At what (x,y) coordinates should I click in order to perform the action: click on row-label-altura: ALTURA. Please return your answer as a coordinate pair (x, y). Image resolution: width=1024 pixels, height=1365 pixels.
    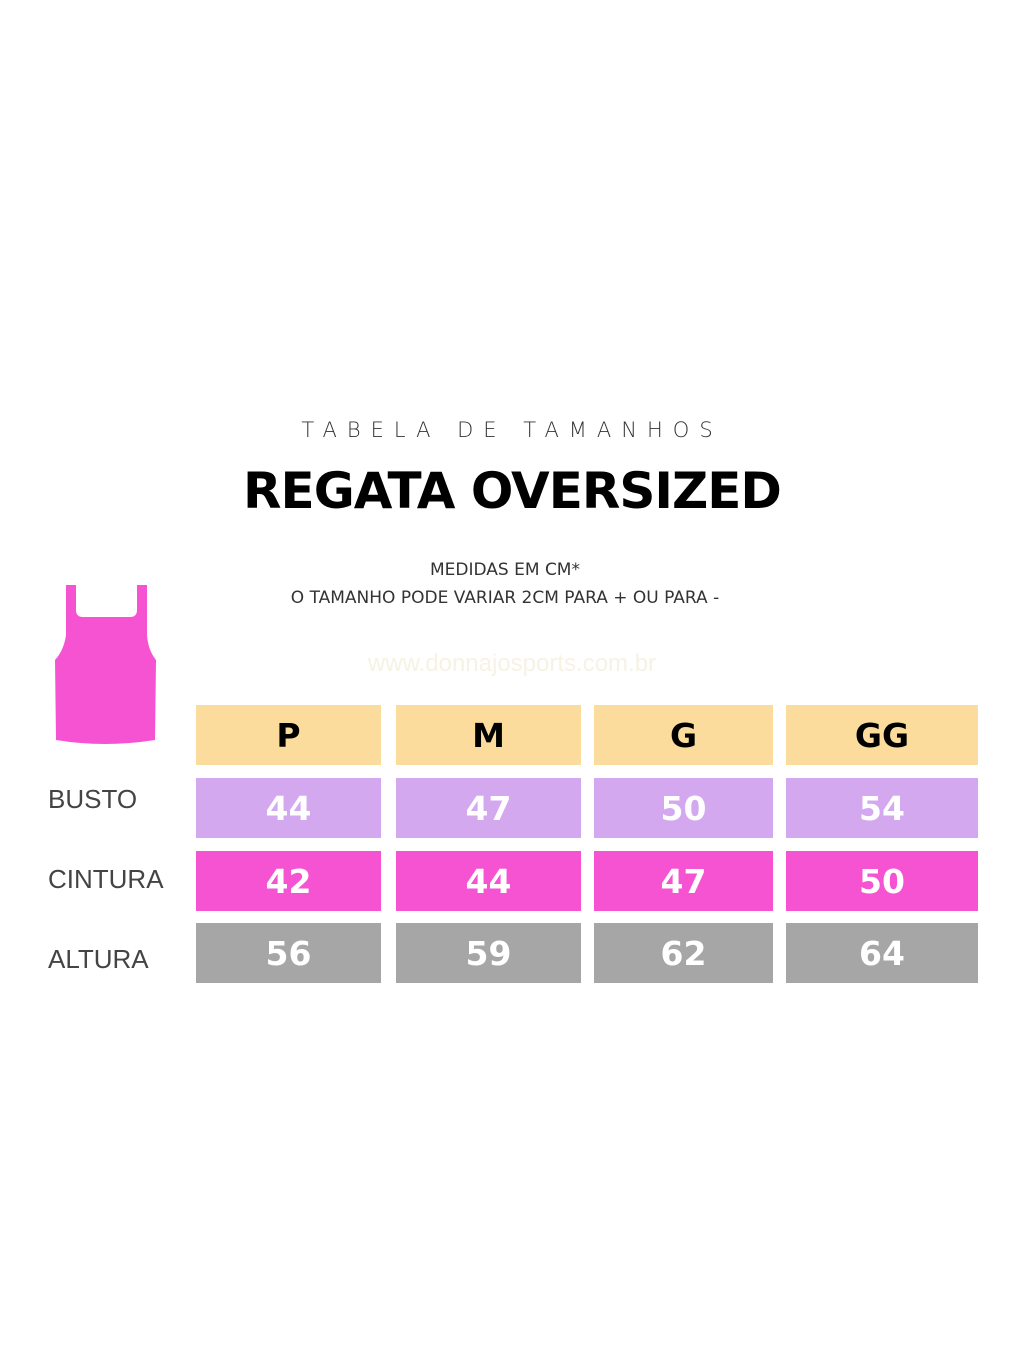
    Looking at the image, I should click on (98, 959).